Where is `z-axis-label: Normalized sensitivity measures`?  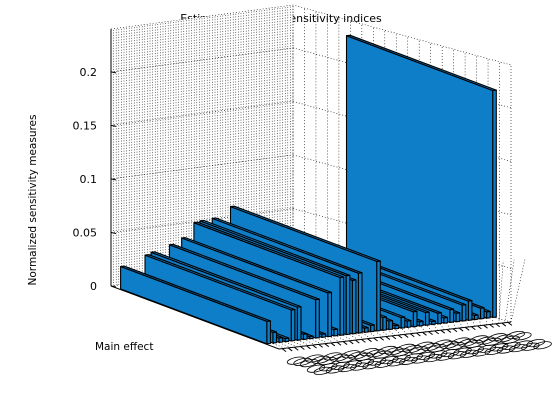
z-axis-label: Normalized sensitivity measures is located at coordinates (33, 200).